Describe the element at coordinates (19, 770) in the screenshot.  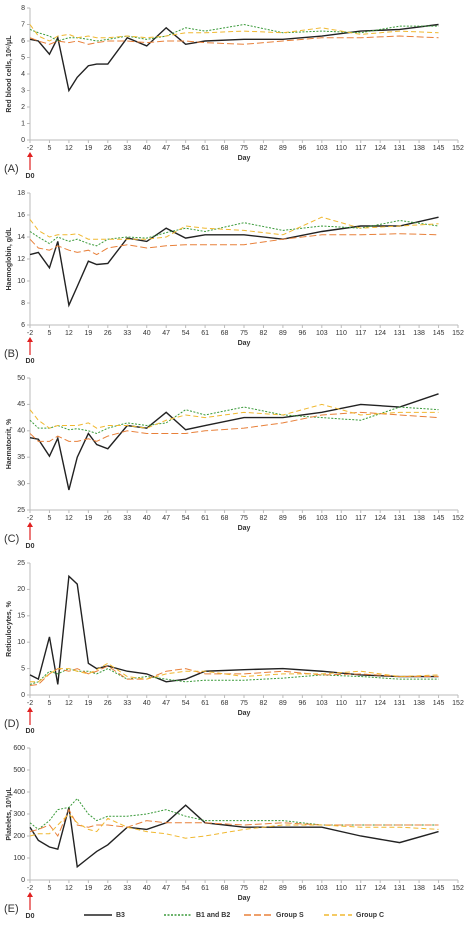
I see `y-tick-label: 500` at that location.